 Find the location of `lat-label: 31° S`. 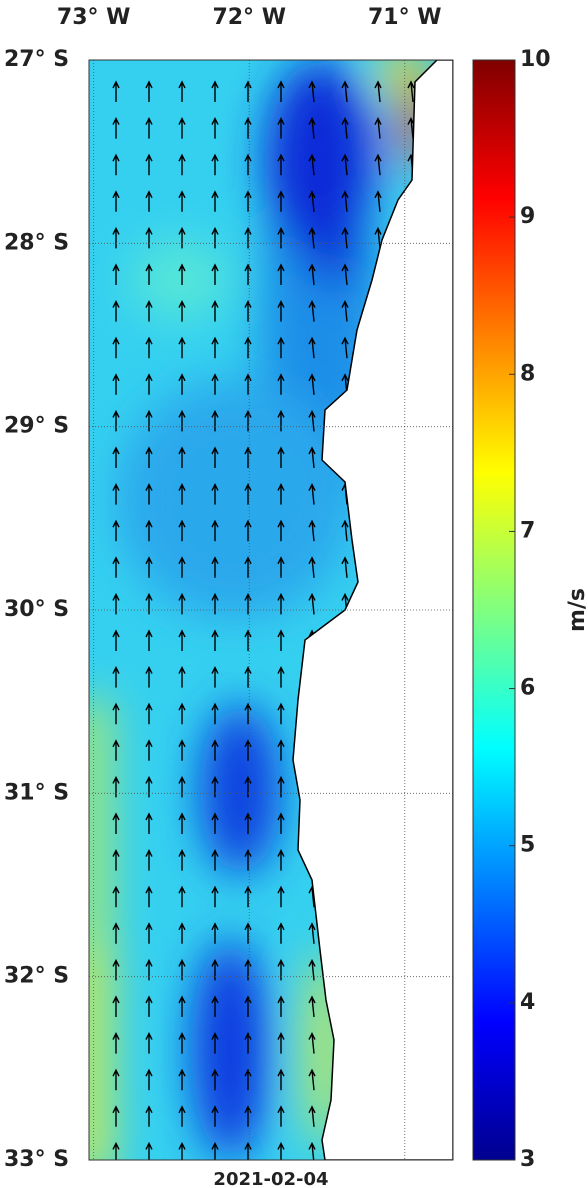

lat-label: 31° S is located at coordinates (36, 792).